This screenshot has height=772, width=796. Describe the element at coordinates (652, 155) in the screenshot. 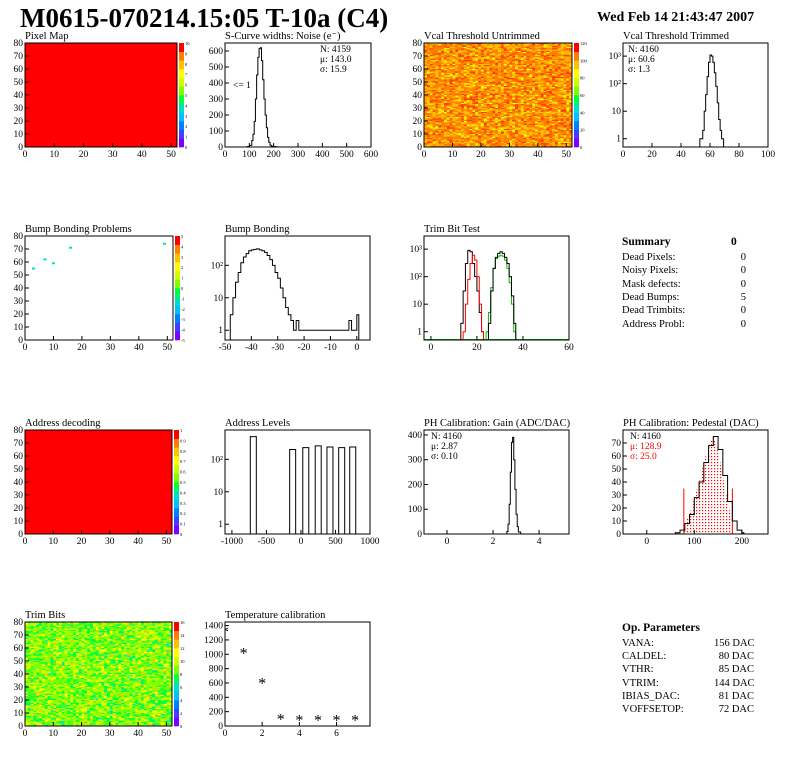

I see `x-tick-label: 20` at that location.